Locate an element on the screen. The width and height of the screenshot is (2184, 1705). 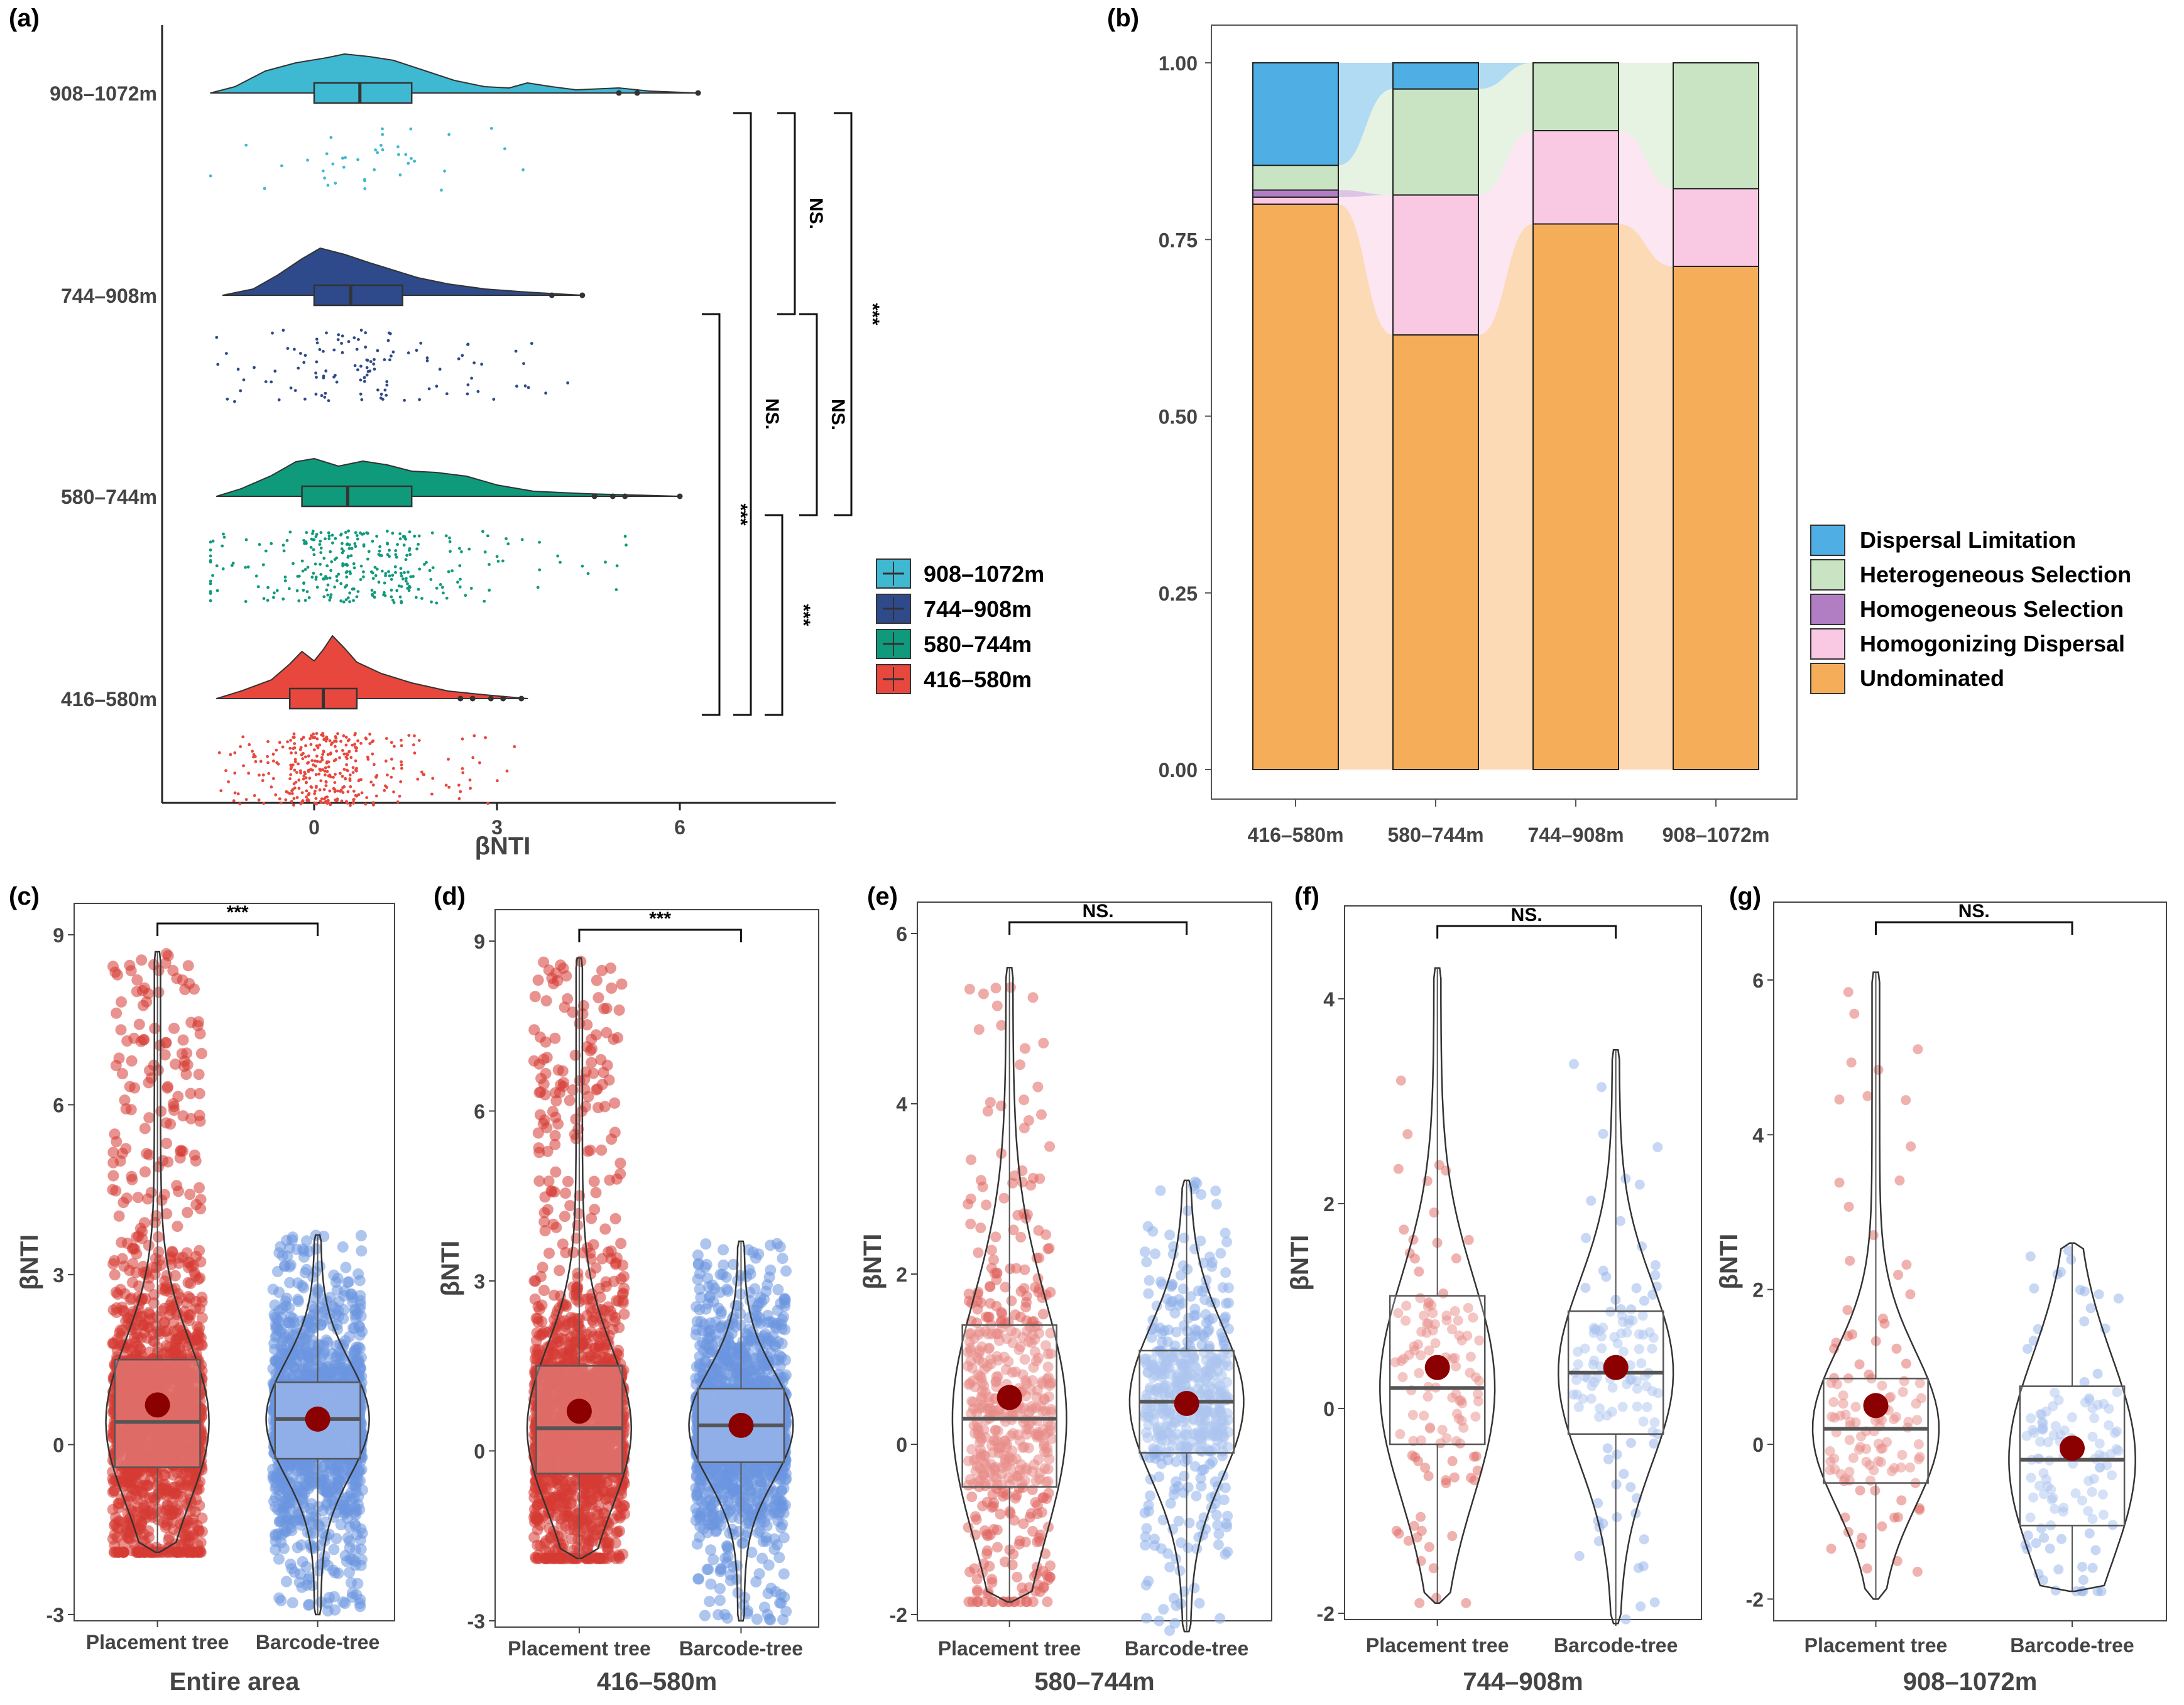
raincloud-416–580m: 416–580m is located at coordinates (294, 721).